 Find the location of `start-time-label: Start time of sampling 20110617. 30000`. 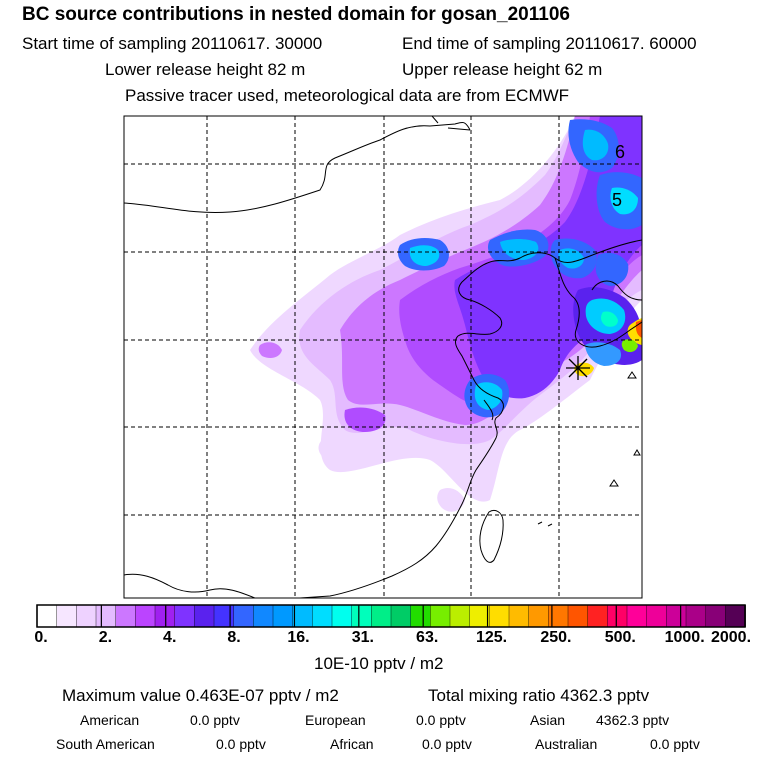

start-time-label: Start time of sampling 20110617. 30000 is located at coordinates (172, 43).